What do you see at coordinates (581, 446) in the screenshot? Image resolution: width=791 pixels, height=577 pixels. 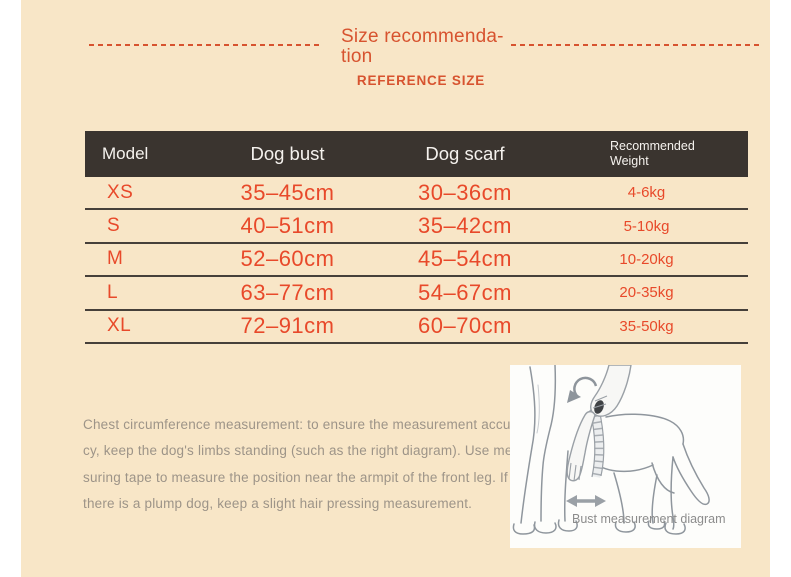 I see `lower-hand` at bounding box center [581, 446].